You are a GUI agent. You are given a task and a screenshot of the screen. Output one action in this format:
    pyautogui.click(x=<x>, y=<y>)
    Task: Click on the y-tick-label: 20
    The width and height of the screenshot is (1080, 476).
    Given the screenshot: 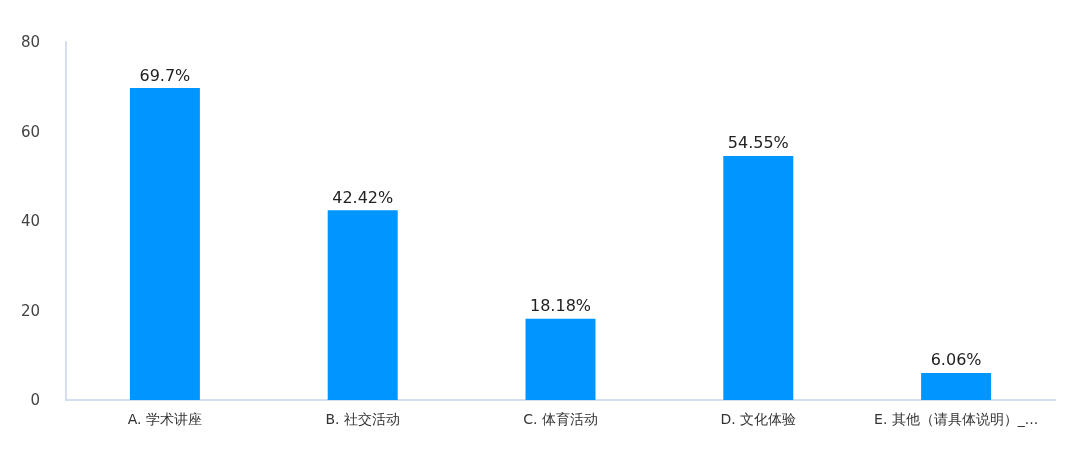 What is the action you would take?
    pyautogui.click(x=30, y=310)
    